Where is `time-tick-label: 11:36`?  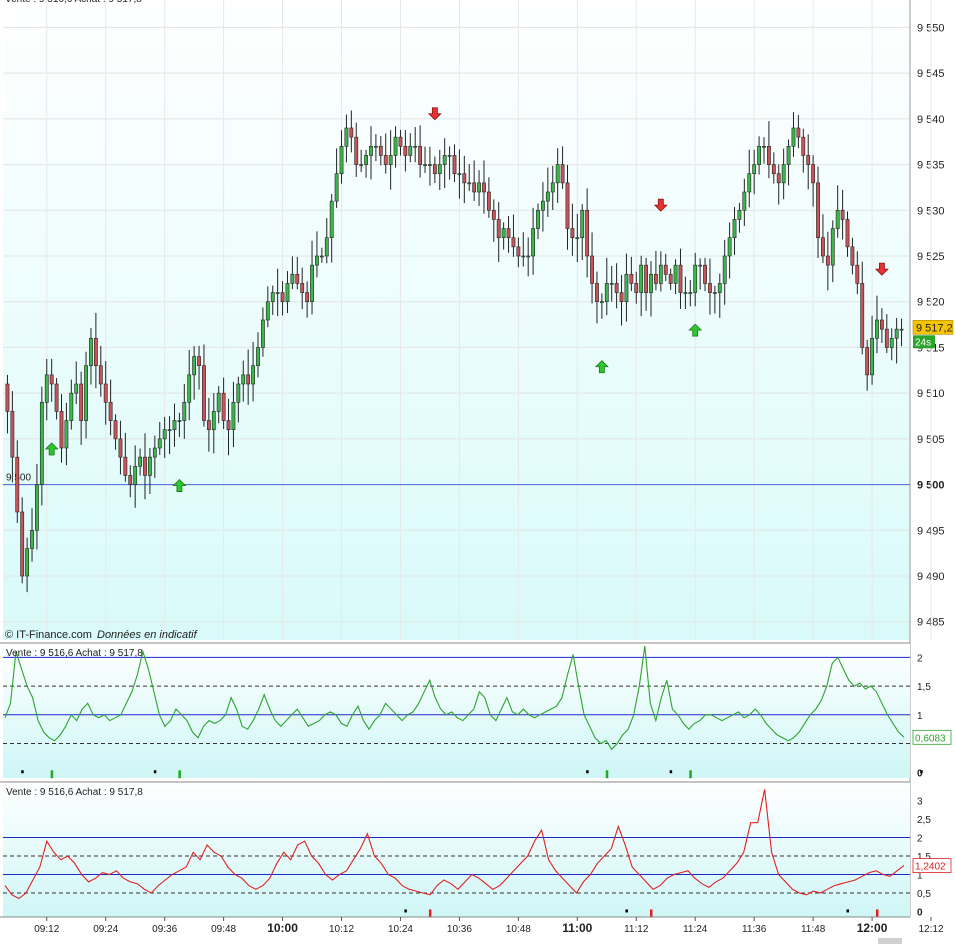
time-tick-label: 11:36 is located at coordinates (754, 929).